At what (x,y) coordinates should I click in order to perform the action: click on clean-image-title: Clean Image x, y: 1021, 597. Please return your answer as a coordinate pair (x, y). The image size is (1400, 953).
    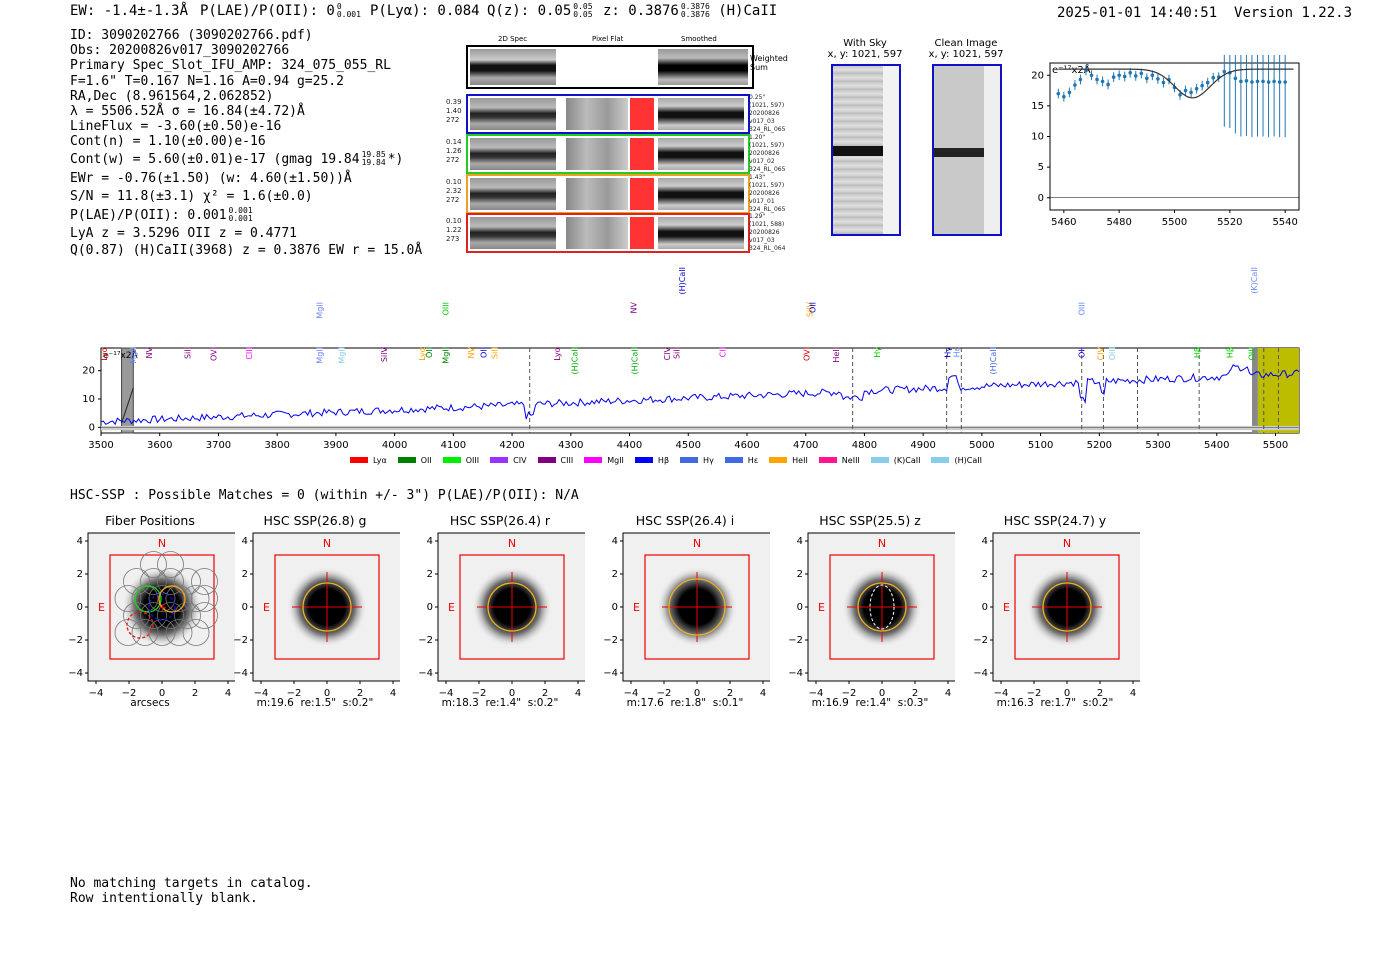
    Looking at the image, I should click on (966, 49).